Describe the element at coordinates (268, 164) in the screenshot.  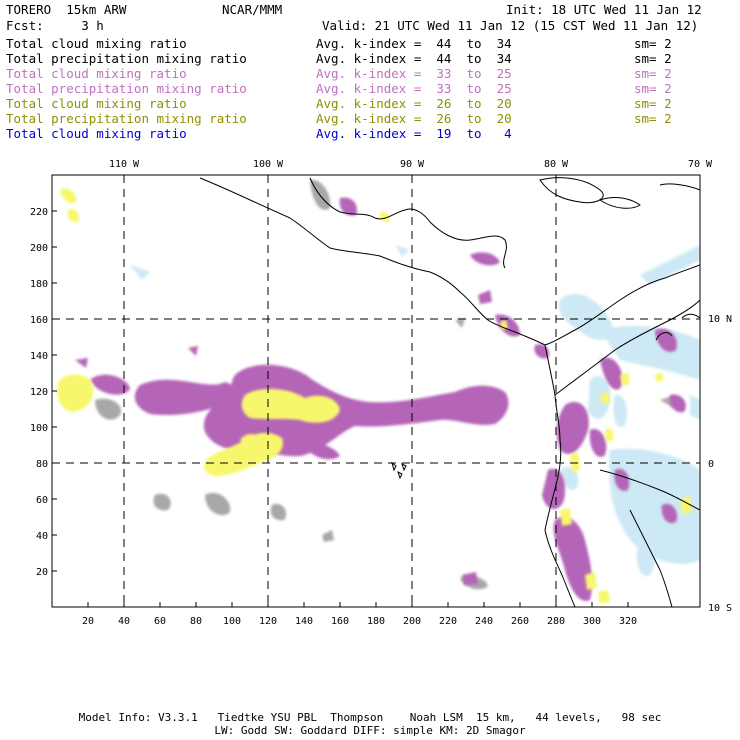
I see `lon-label: 100 W` at that location.